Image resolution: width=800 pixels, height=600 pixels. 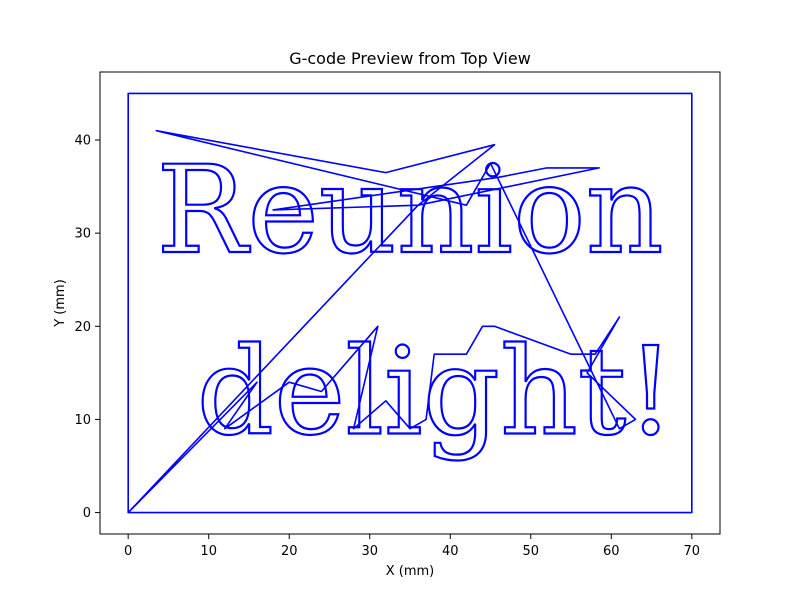 I want to click on y-tick-label: 0, so click(x=87, y=513).